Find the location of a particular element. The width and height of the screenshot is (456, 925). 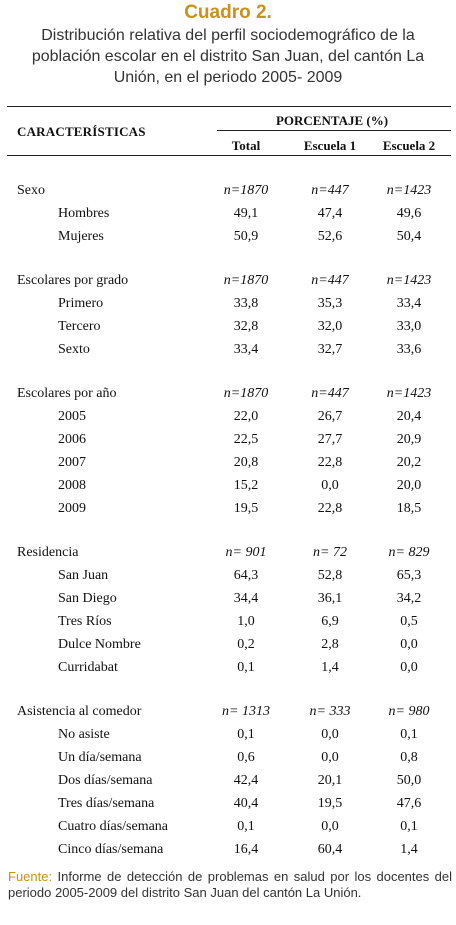

row-label: 2005 is located at coordinates (72, 416).